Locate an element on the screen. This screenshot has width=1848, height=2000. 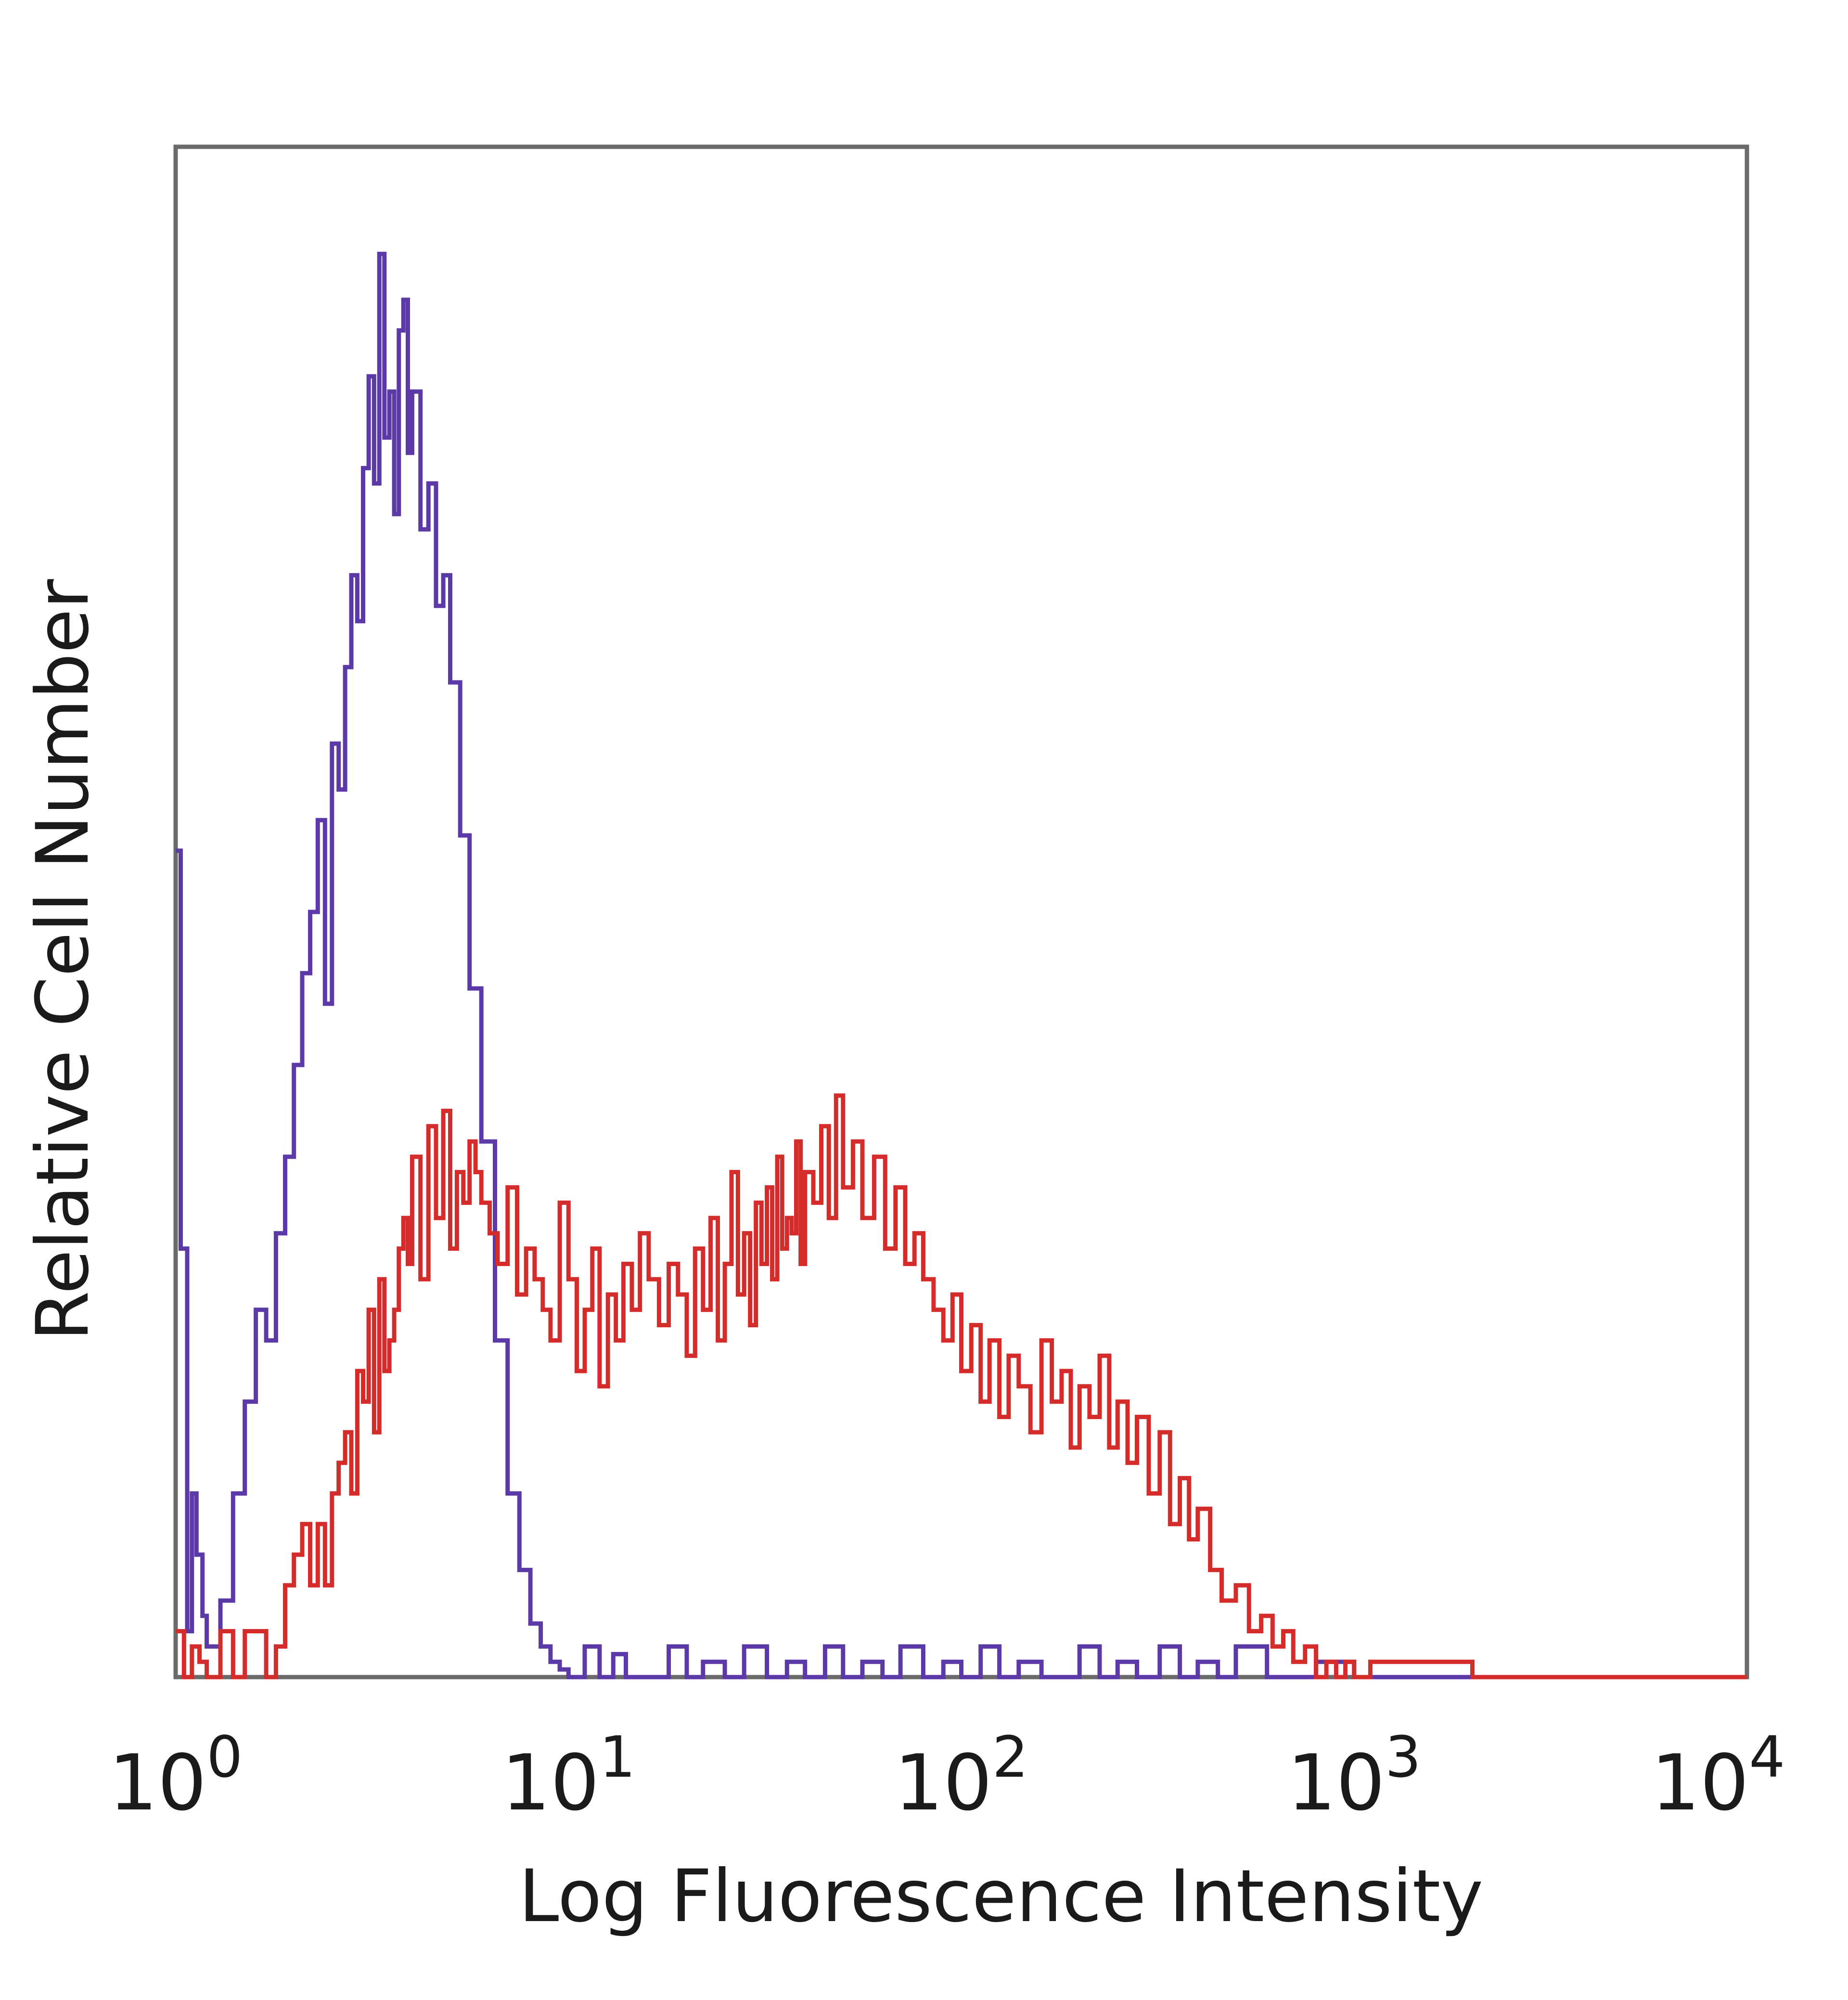
x-tick-exponent: 4 is located at coordinates (1767, 1757).